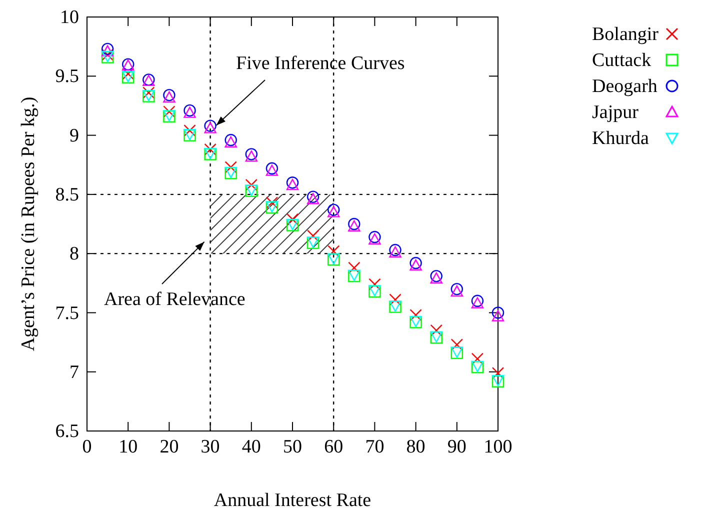 This screenshot has height=514, width=719. I want to click on x-tick-label: 60, so click(334, 447).